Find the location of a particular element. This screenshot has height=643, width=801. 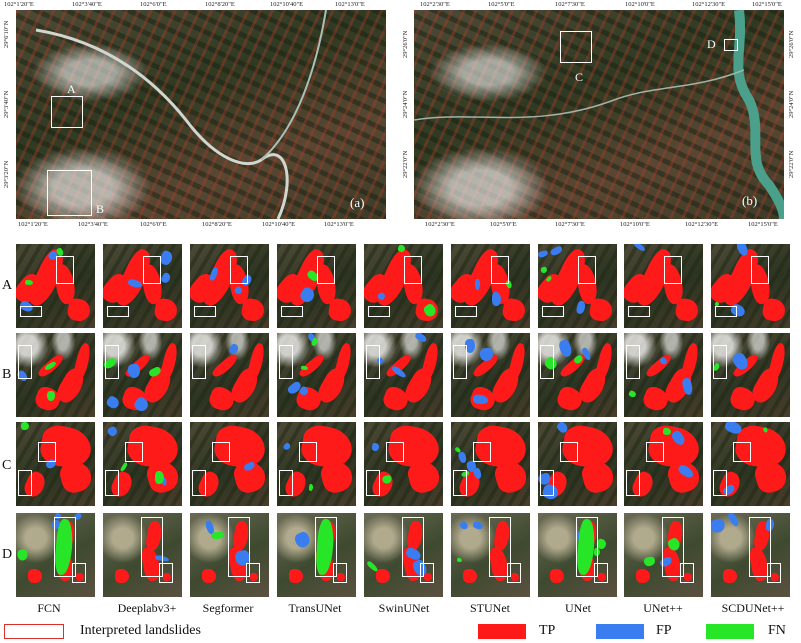

tick-left: 29°22'0"N is located at coordinates (405, 164).